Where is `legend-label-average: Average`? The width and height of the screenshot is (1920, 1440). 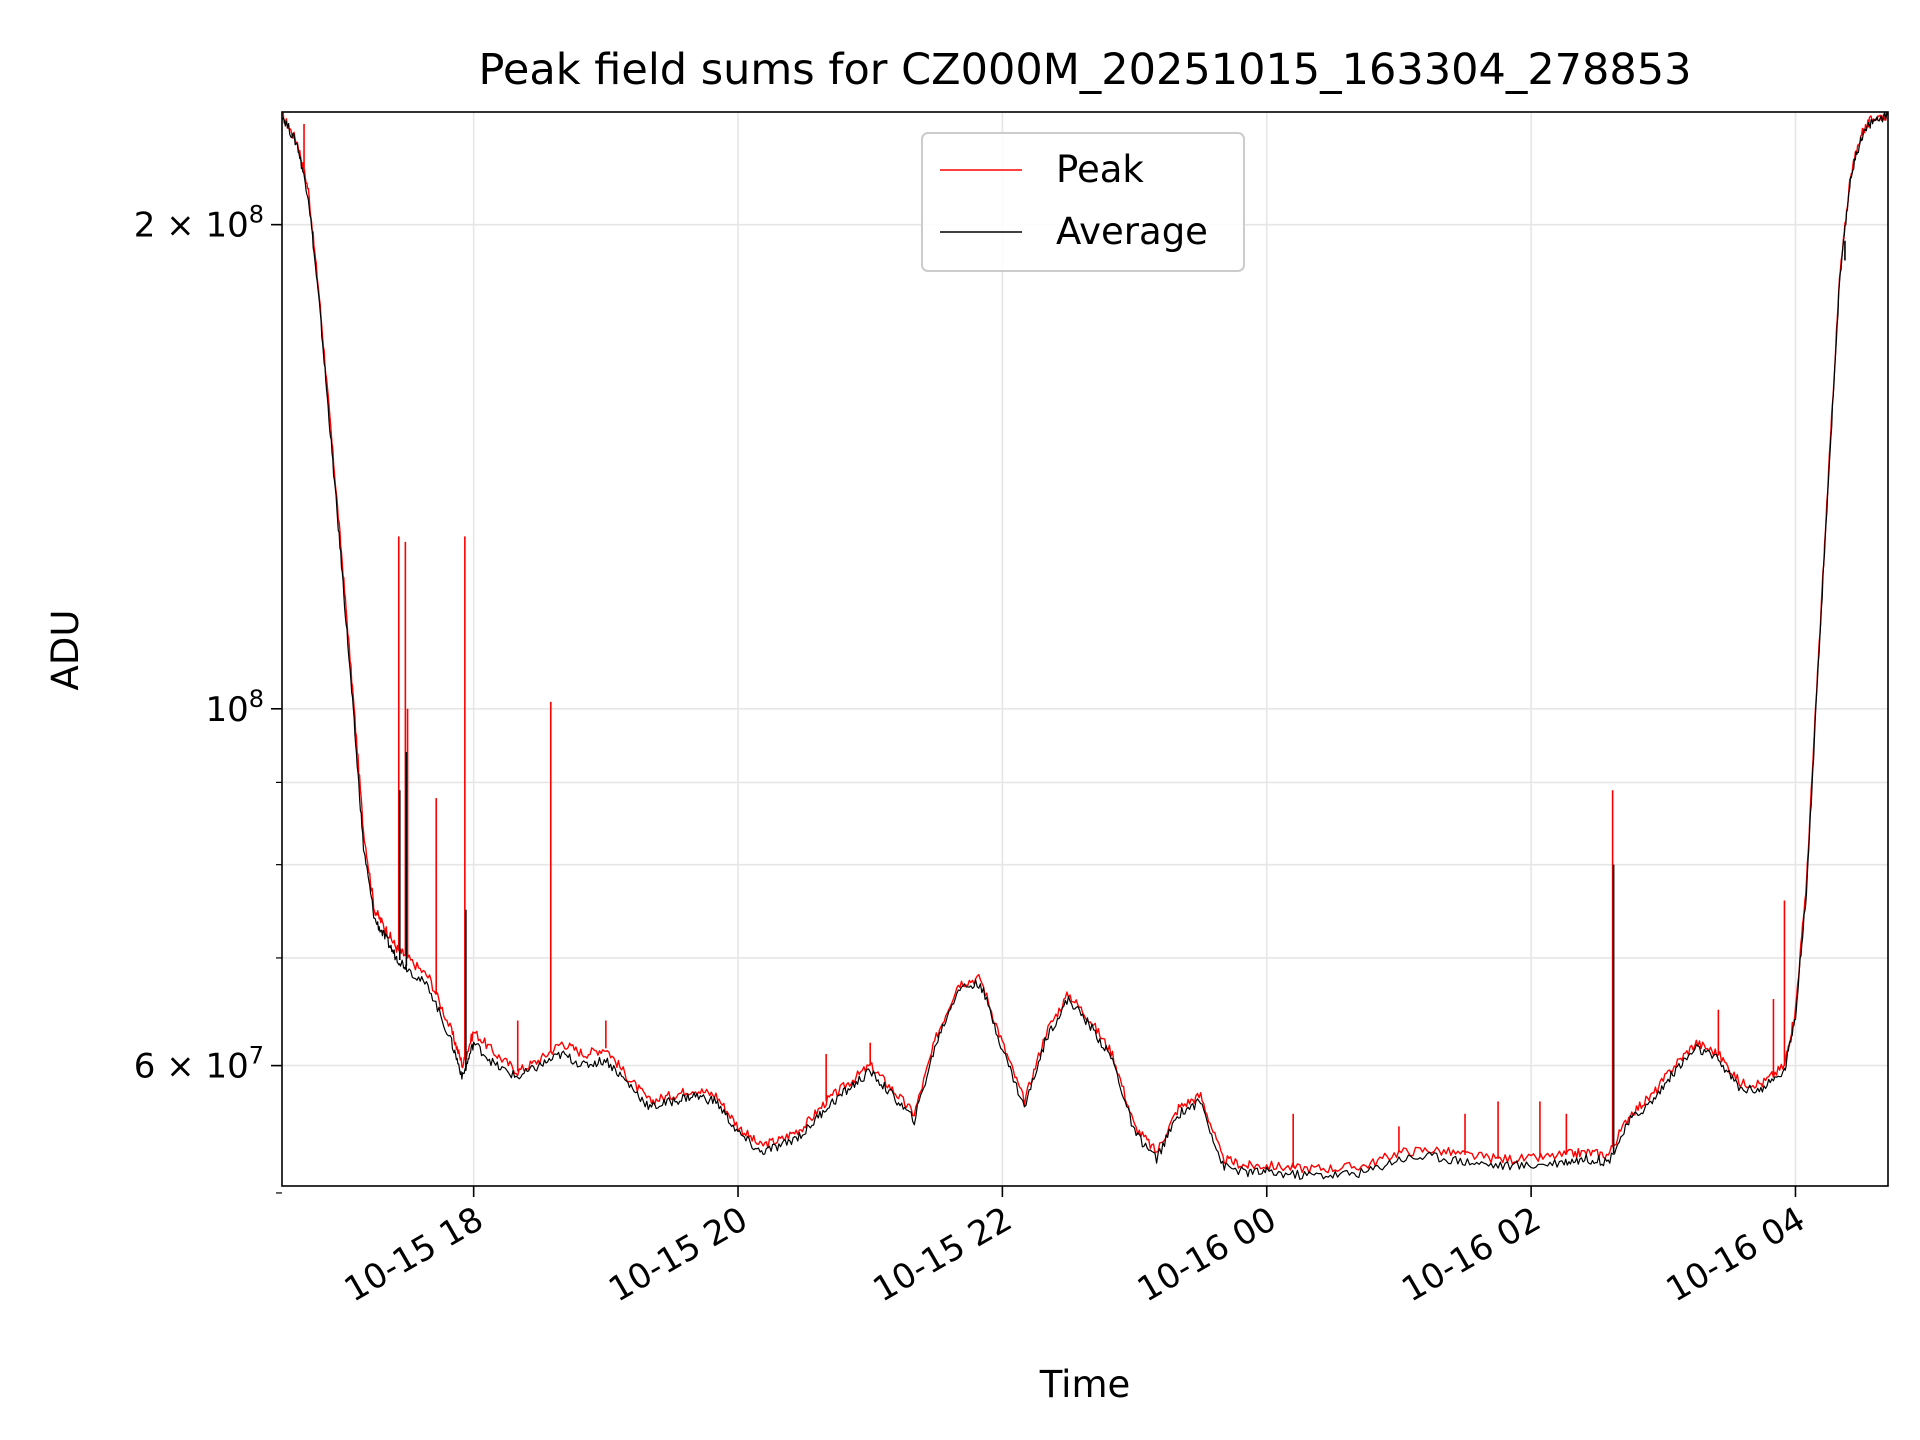
legend-label-average: Average is located at coordinates (1132, 231).